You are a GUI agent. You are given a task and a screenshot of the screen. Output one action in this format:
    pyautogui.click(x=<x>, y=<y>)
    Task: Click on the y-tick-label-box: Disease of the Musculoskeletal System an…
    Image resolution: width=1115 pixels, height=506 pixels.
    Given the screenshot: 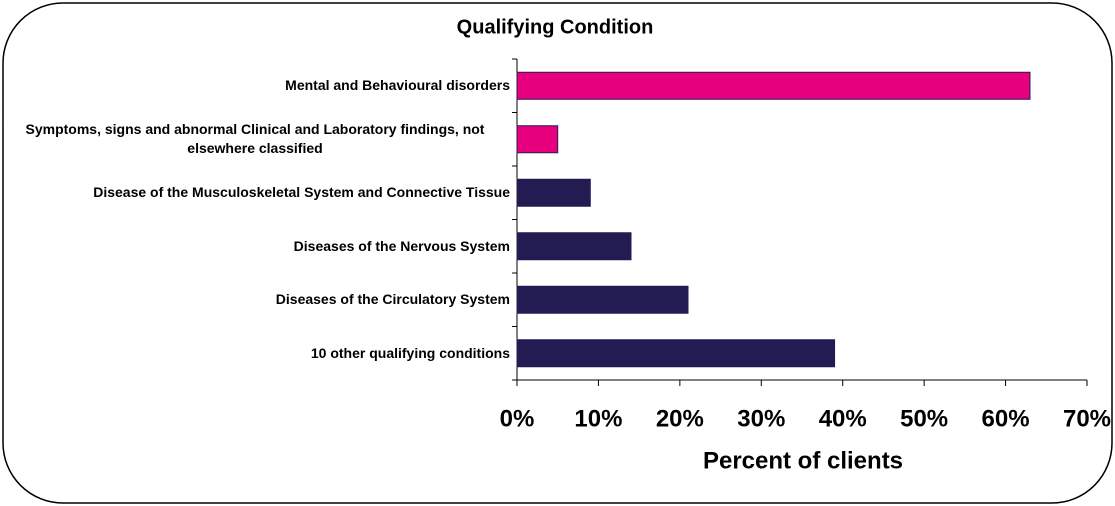 What is the action you would take?
    pyautogui.click(x=255, y=192)
    